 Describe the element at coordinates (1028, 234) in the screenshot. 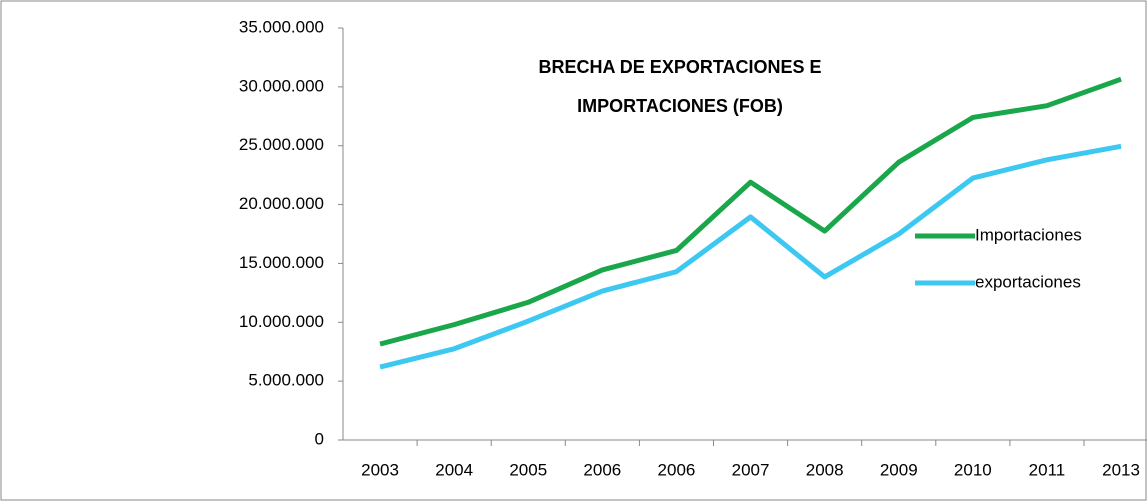

I see `legend-label: Importaciones` at that location.